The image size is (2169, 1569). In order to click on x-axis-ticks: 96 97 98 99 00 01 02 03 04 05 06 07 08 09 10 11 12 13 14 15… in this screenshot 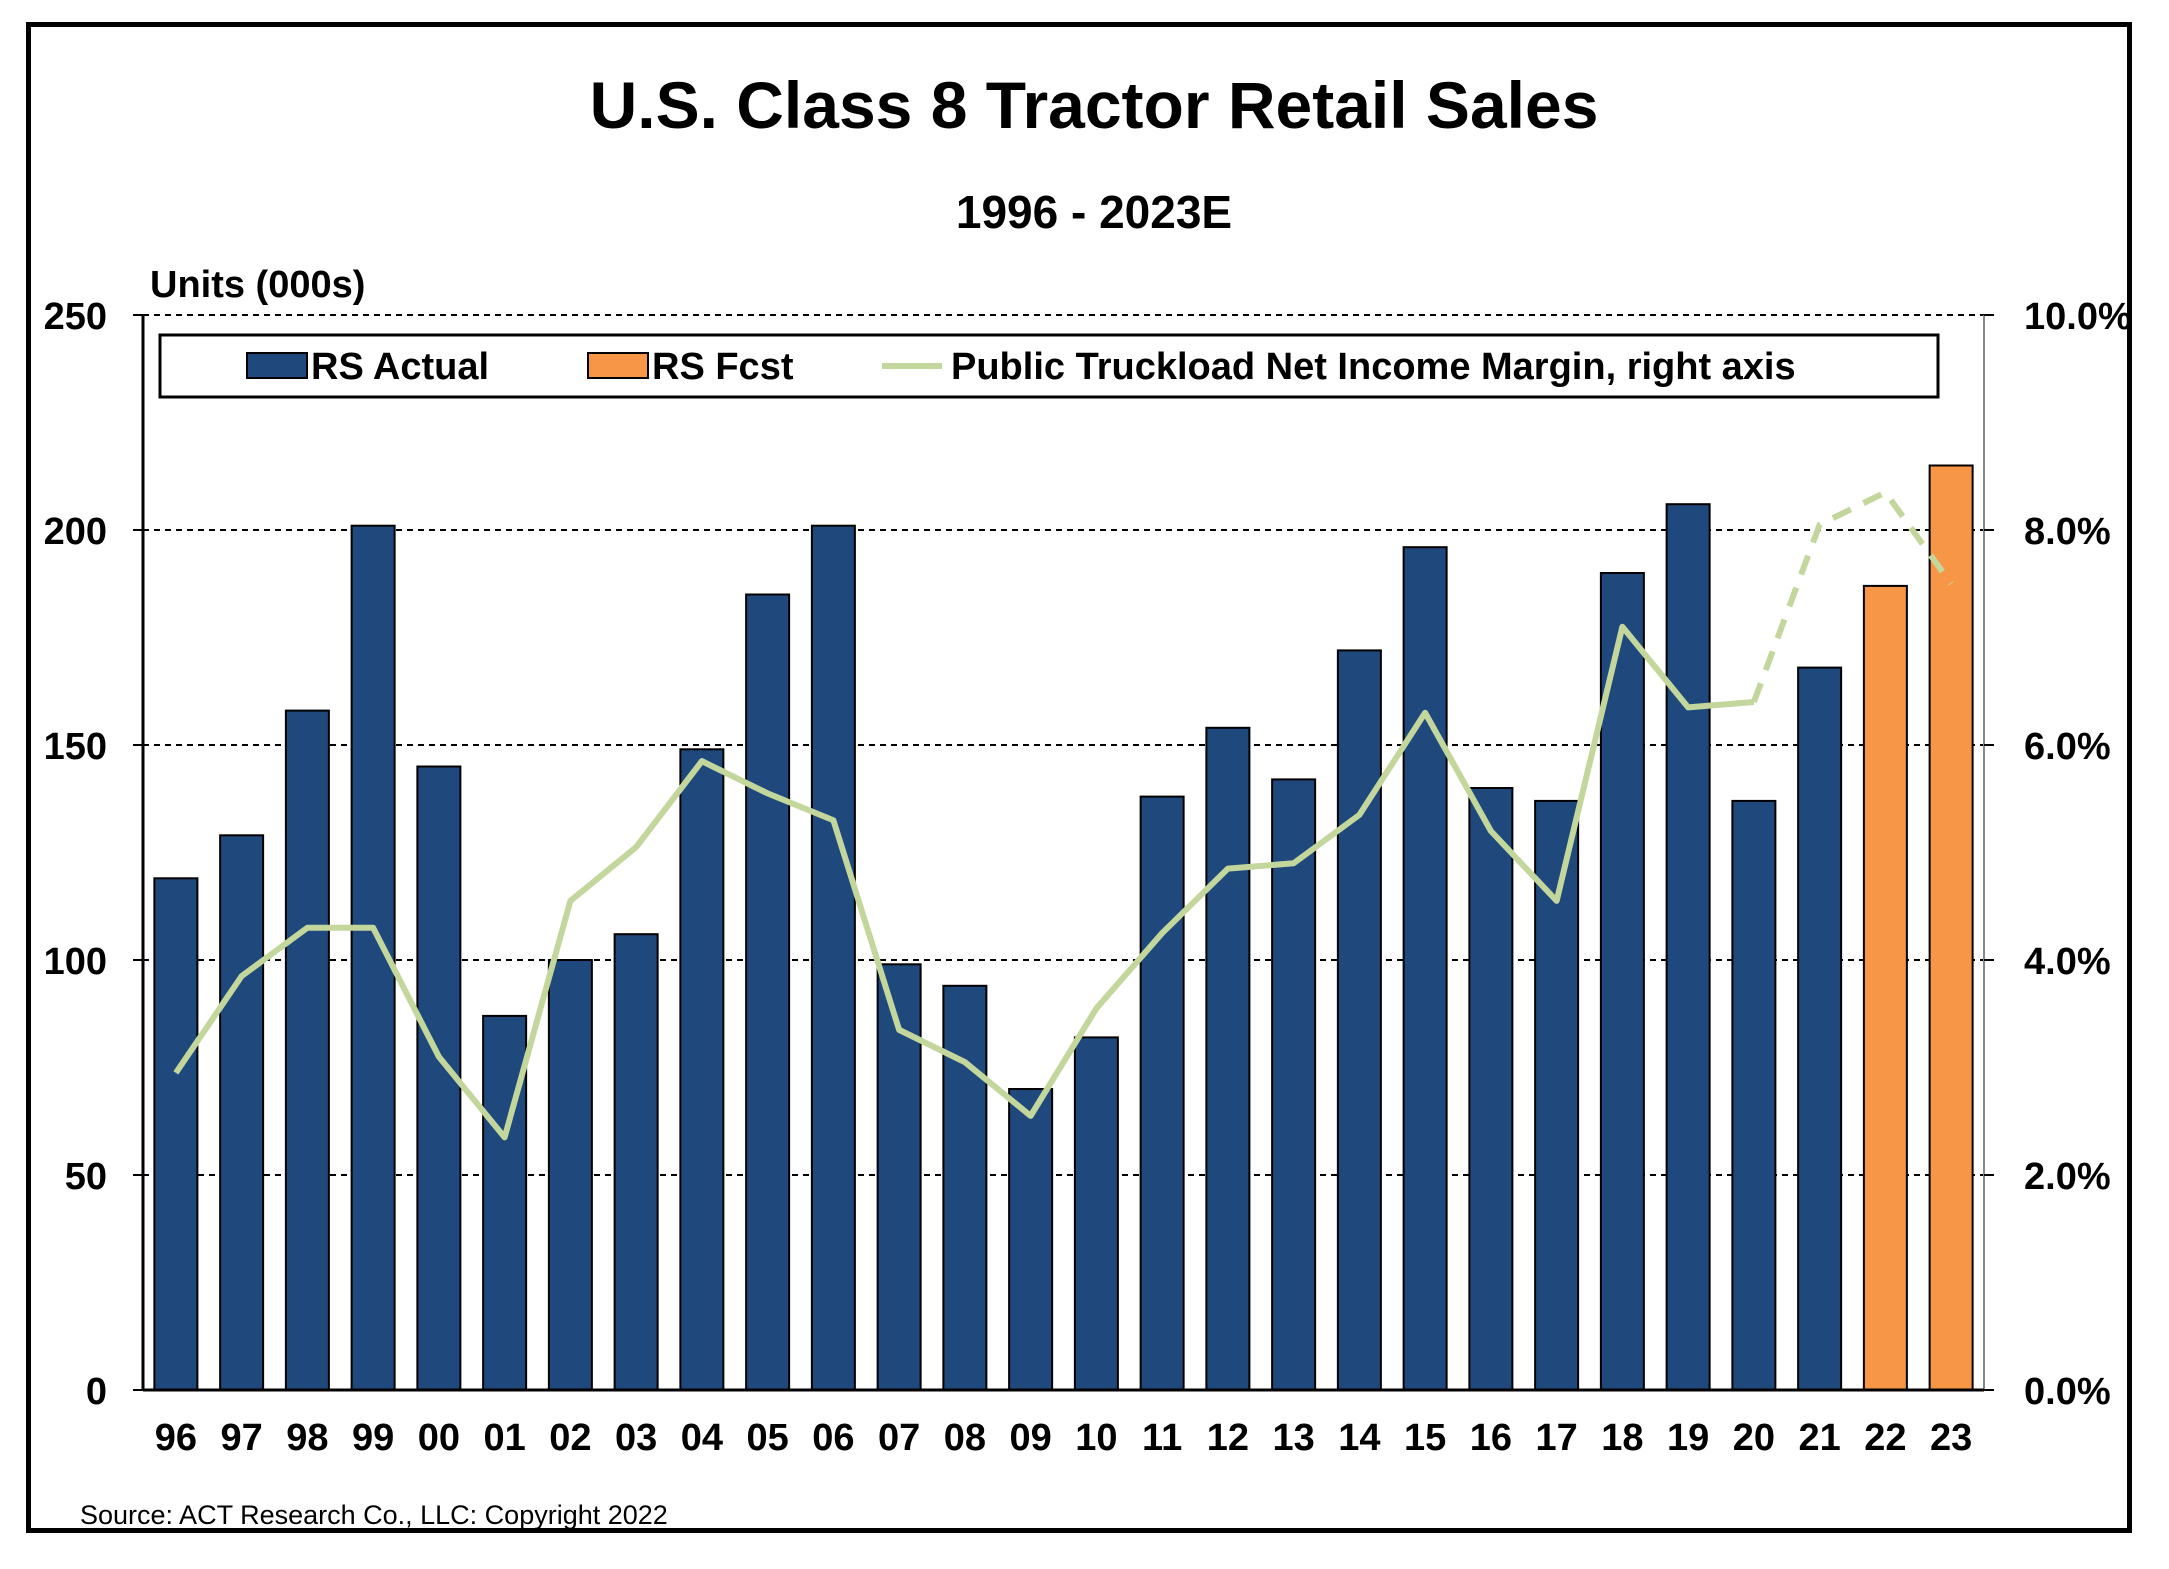, I will do `click(1064, 1438)`.